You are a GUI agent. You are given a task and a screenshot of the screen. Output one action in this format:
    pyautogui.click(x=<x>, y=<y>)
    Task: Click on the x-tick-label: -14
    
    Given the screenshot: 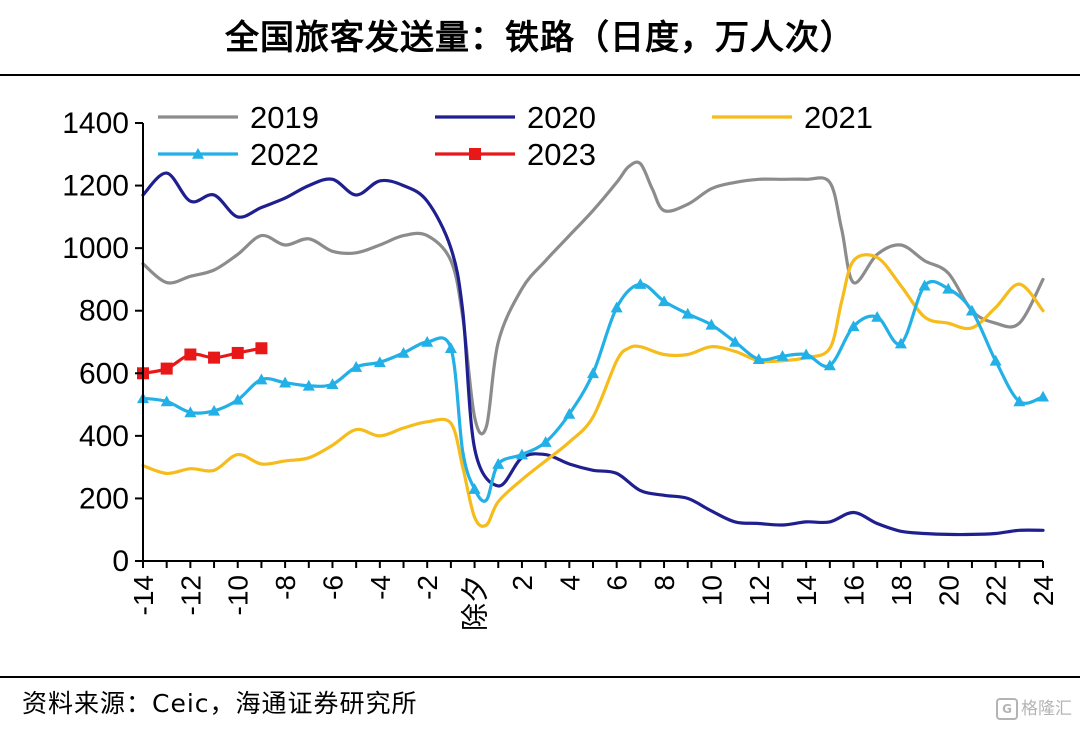 What is the action you would take?
    pyautogui.click(x=143, y=595)
    